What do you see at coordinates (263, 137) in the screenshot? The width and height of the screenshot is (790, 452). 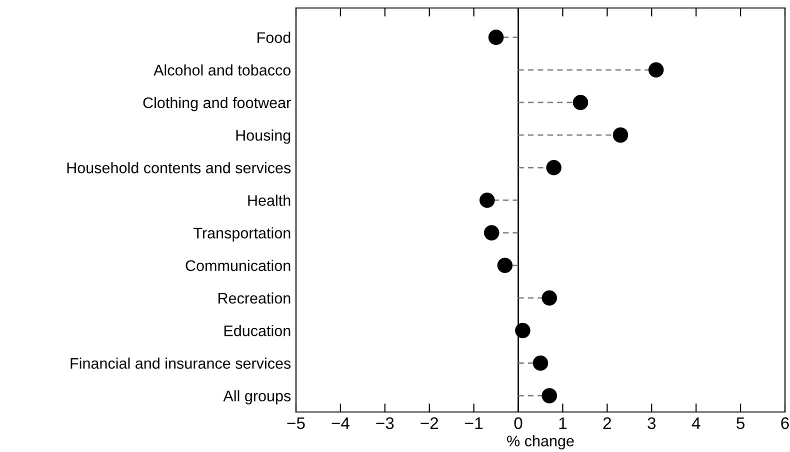 I see `y-tick-label: Housing` at bounding box center [263, 137].